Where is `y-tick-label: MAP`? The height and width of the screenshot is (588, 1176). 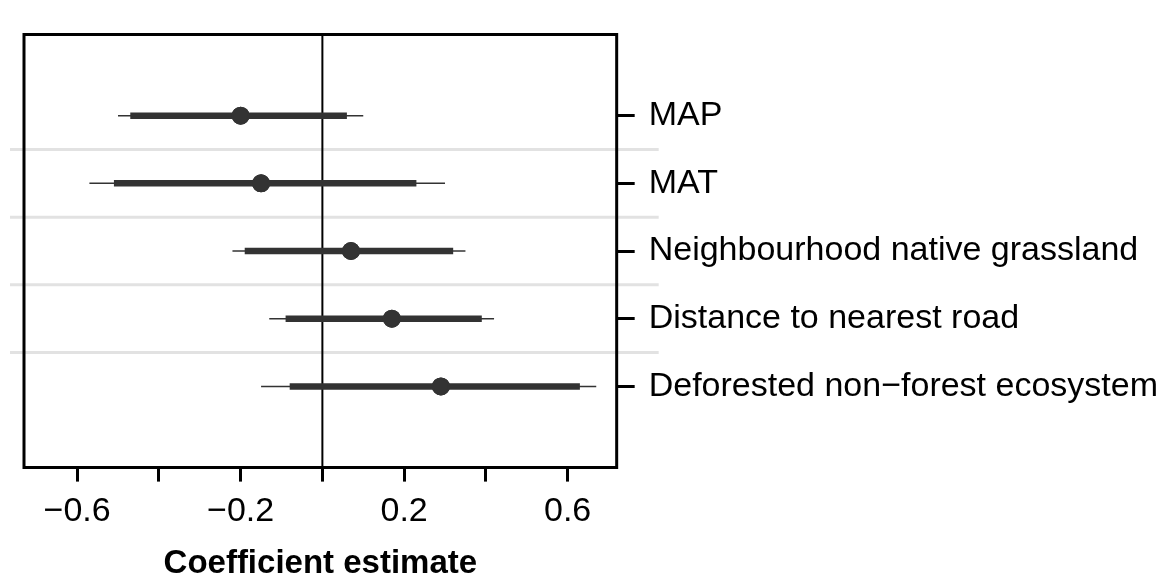
y-tick-label: MAP is located at coordinates (685, 113).